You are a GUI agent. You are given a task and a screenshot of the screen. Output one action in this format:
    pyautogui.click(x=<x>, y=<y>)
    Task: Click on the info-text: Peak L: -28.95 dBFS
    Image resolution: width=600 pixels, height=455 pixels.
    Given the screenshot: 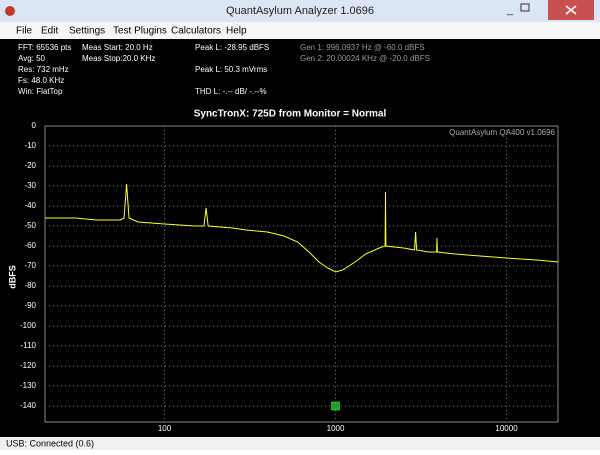 What is the action you would take?
    pyautogui.click(x=232, y=47)
    